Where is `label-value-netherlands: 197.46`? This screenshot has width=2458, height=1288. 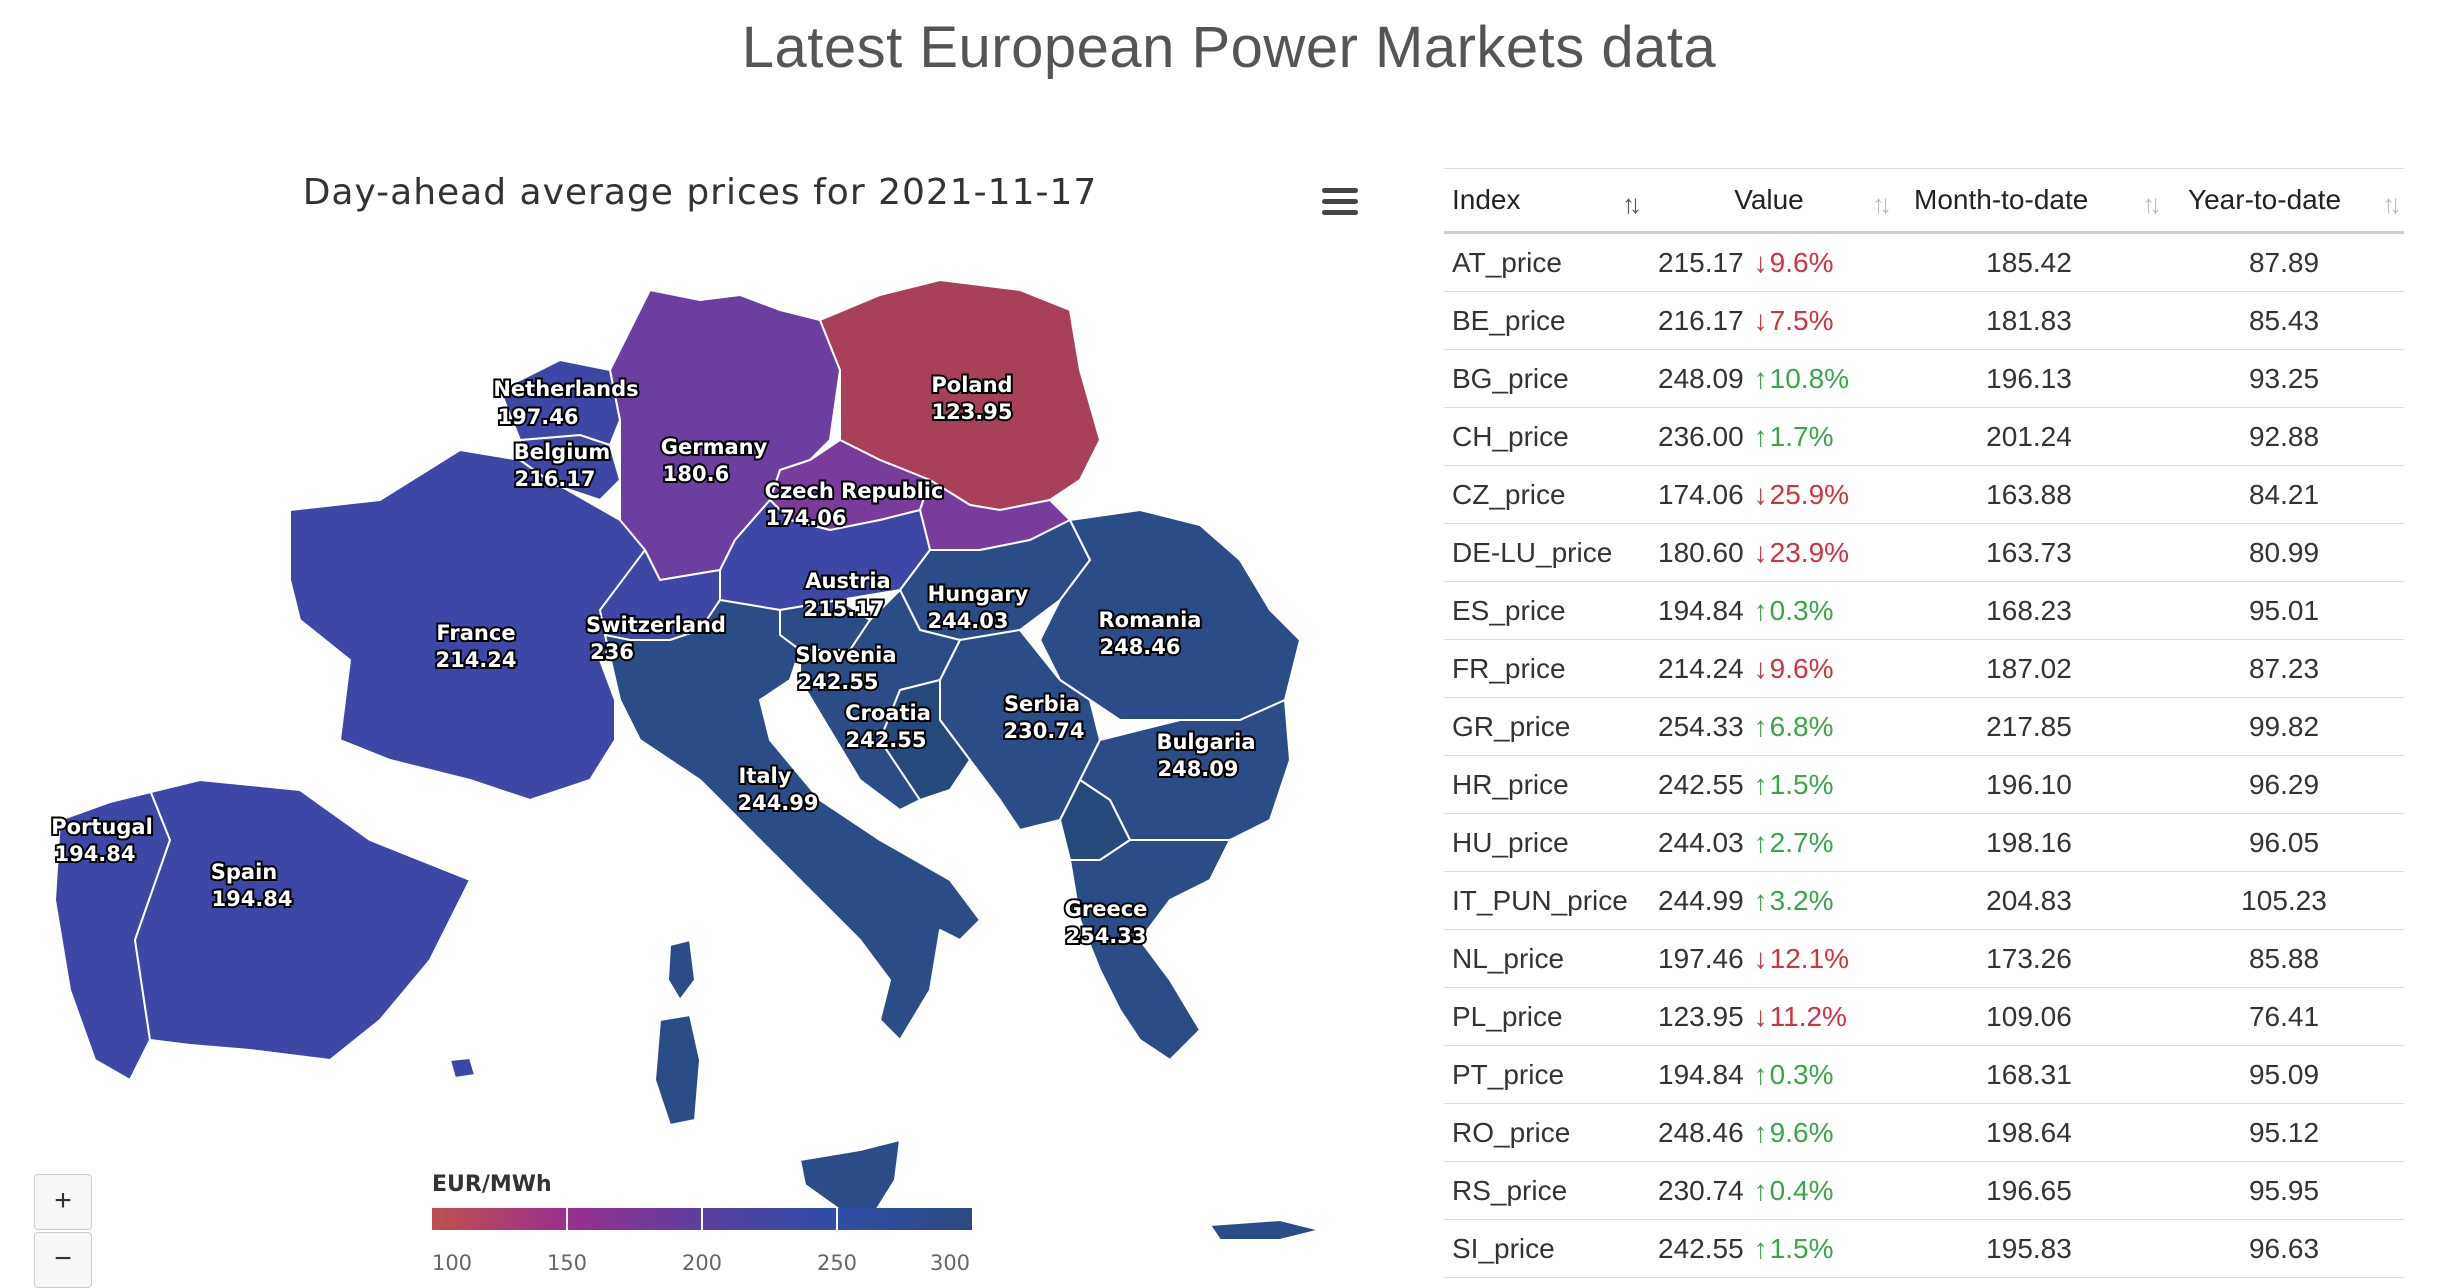
label-value-netherlands: 197.46 is located at coordinates (537, 417).